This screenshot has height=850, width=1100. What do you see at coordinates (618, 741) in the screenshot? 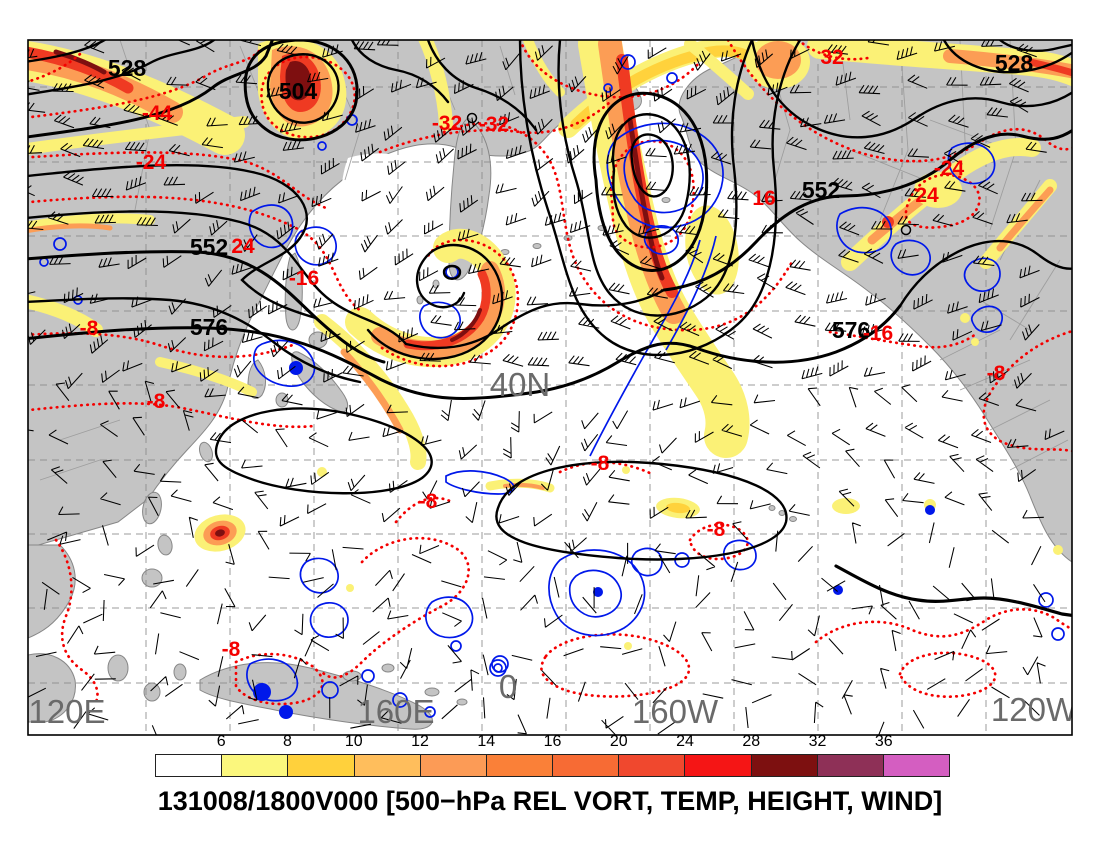
I see `colorbar-tick-label: 20` at bounding box center [618, 741].